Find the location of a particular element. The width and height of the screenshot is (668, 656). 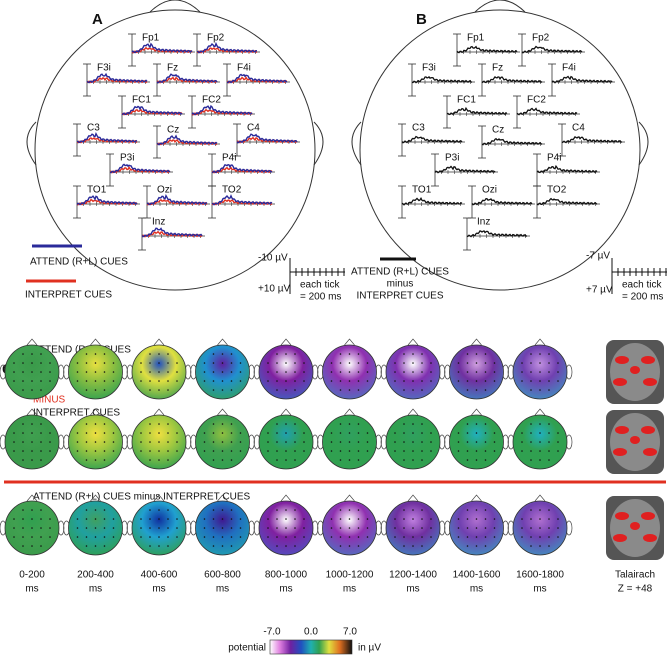

time-window: ms is located at coordinates (95, 589).